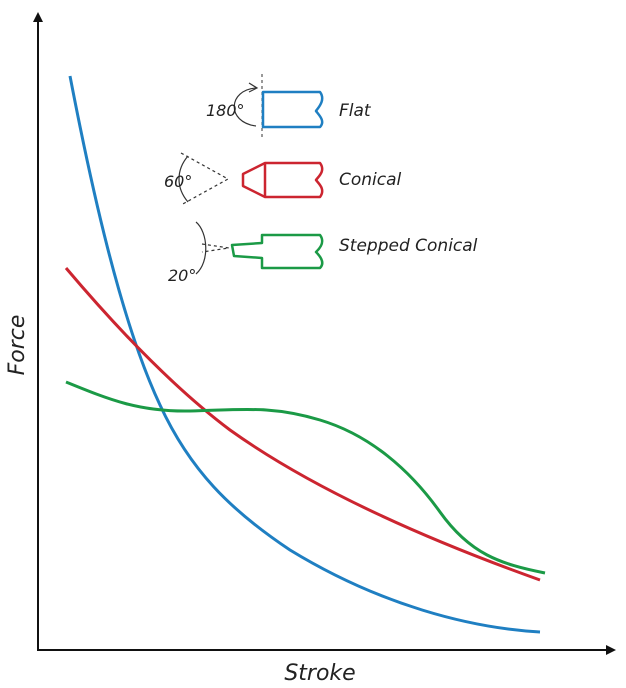 The image size is (626, 688). I want to click on flat-label: Flat, so click(355, 111).